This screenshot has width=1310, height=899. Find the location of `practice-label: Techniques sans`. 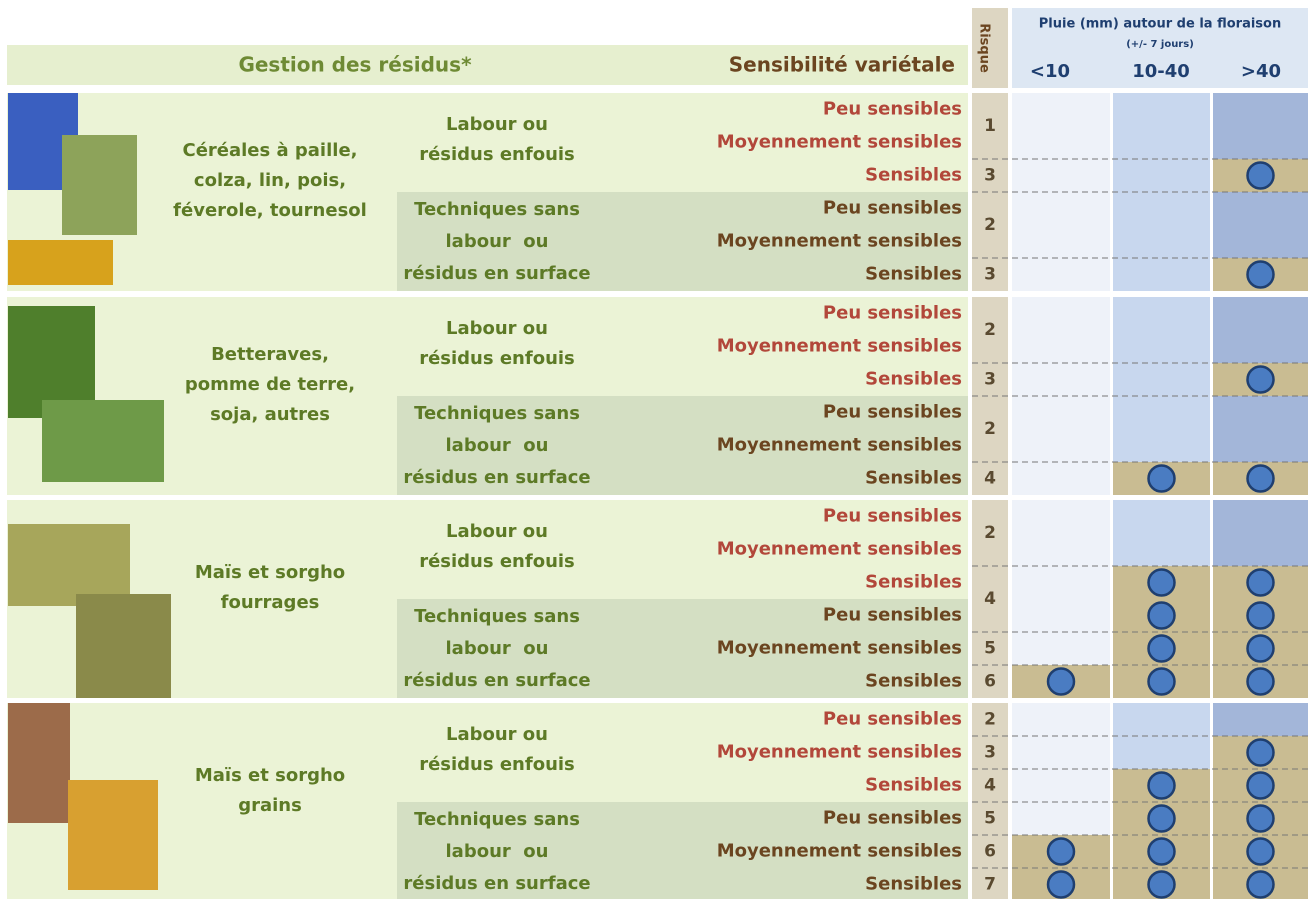

practice-label: Techniques sans is located at coordinates (497, 413).